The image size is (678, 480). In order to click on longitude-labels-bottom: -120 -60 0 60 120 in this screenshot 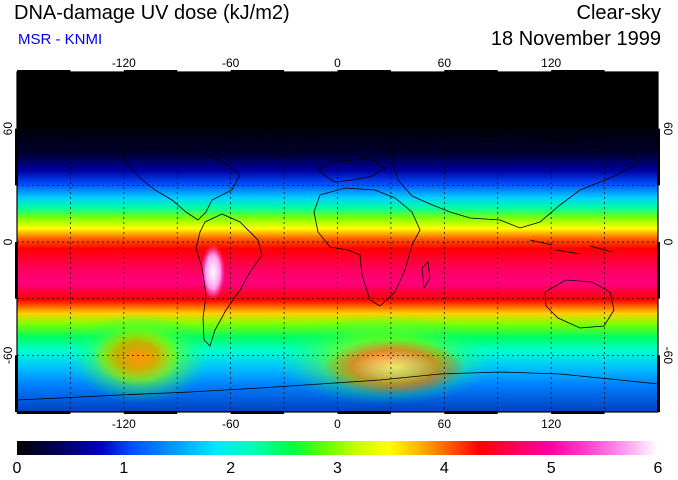, I will do `click(337, 424)`.